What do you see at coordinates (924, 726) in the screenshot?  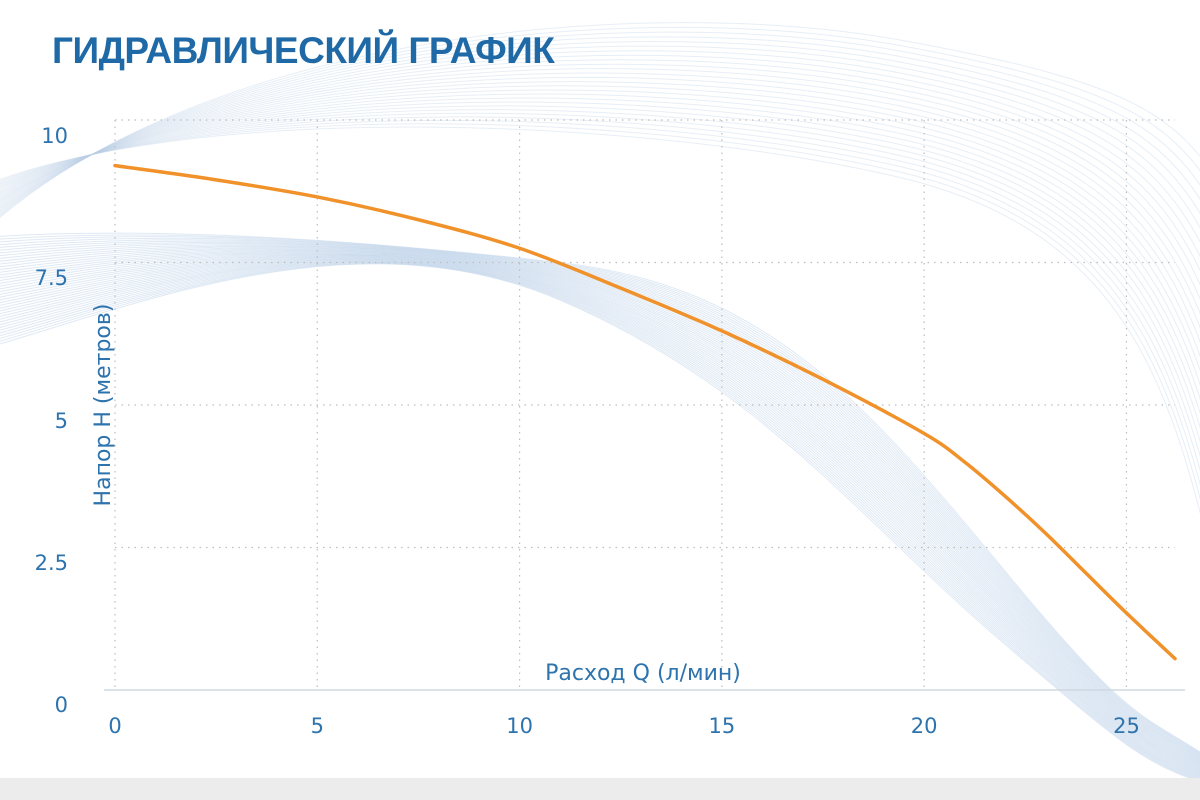 I see `x-tick-label: 20` at bounding box center [924, 726].